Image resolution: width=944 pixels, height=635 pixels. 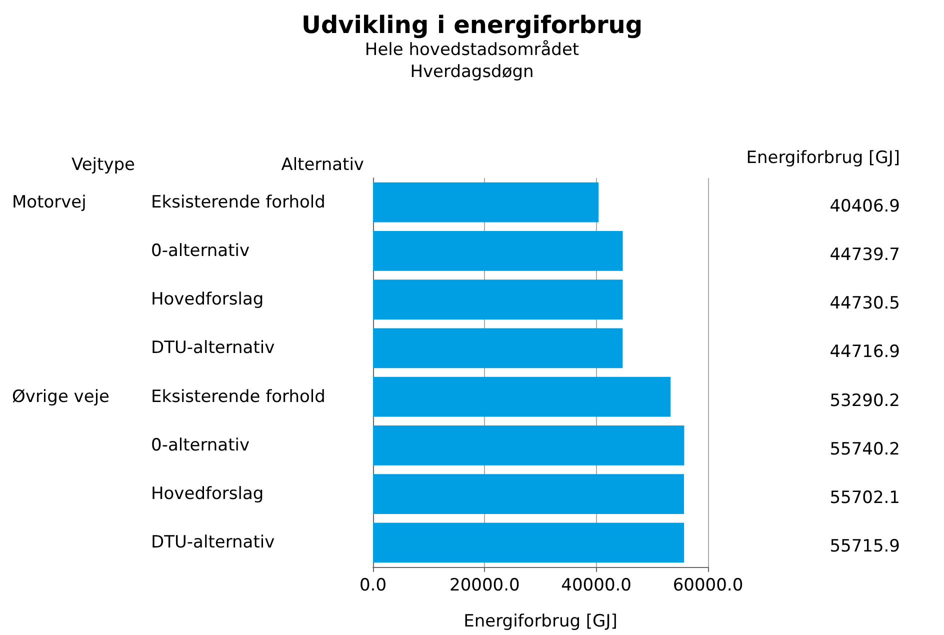 I want to click on chart-subtitle: Hele hovedstadsområdet Hverdagsdøgn, so click(x=472, y=61).